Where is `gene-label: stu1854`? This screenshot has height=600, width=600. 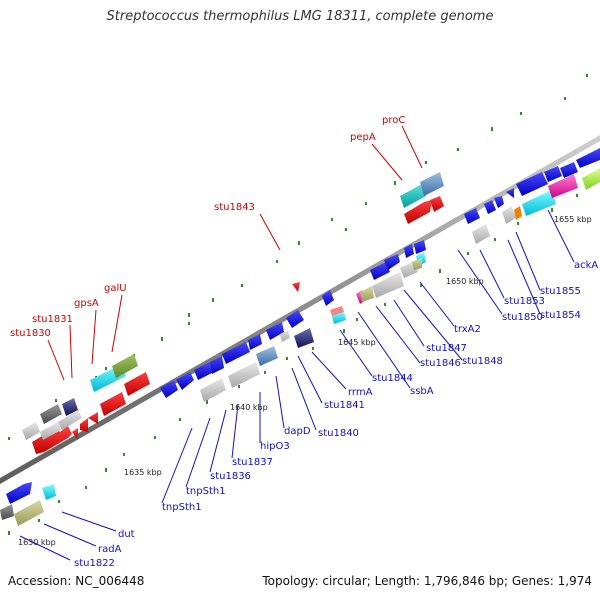 gene-label: stu1854 is located at coordinates (560, 315).